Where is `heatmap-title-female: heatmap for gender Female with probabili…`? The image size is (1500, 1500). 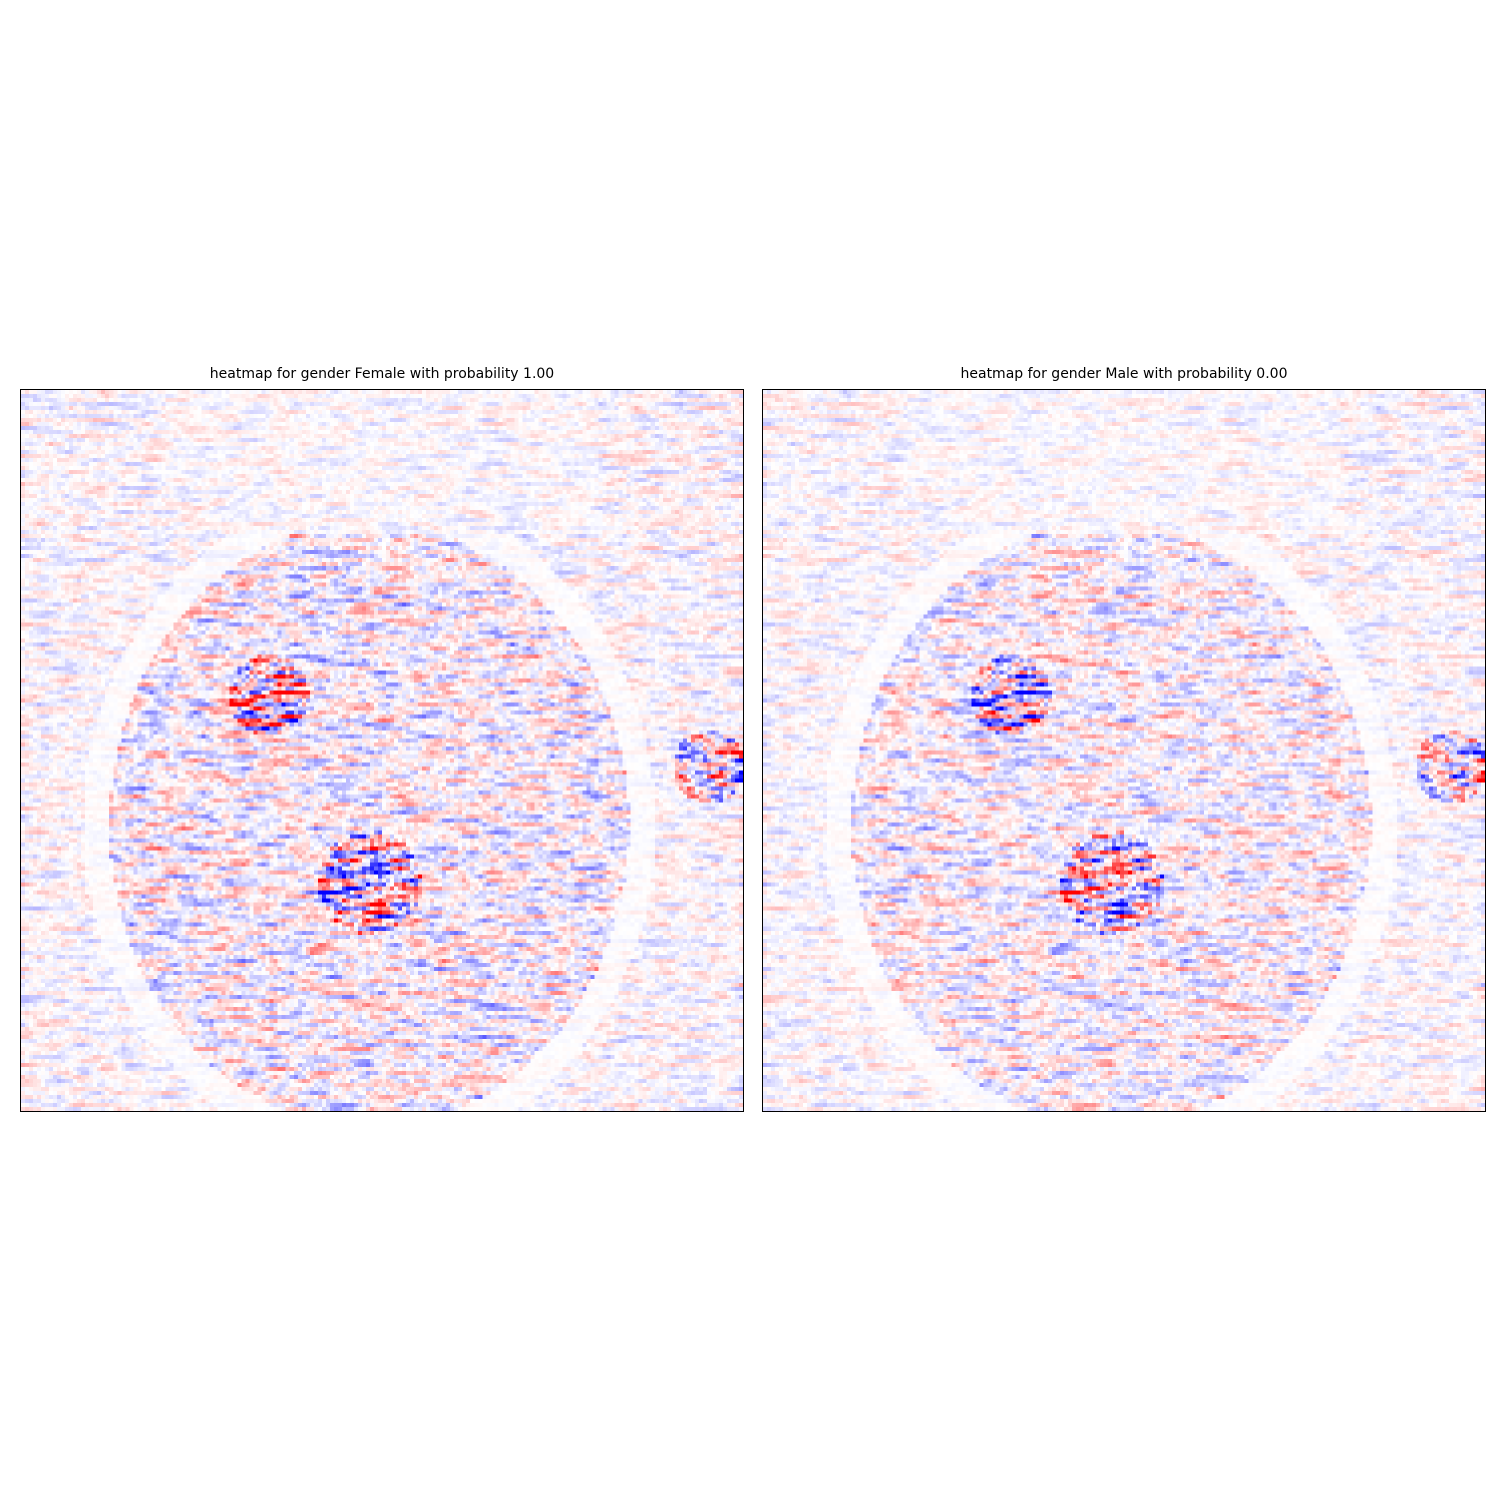
heatmap-title-female: heatmap for gender Female with probabili… is located at coordinates (382, 374).